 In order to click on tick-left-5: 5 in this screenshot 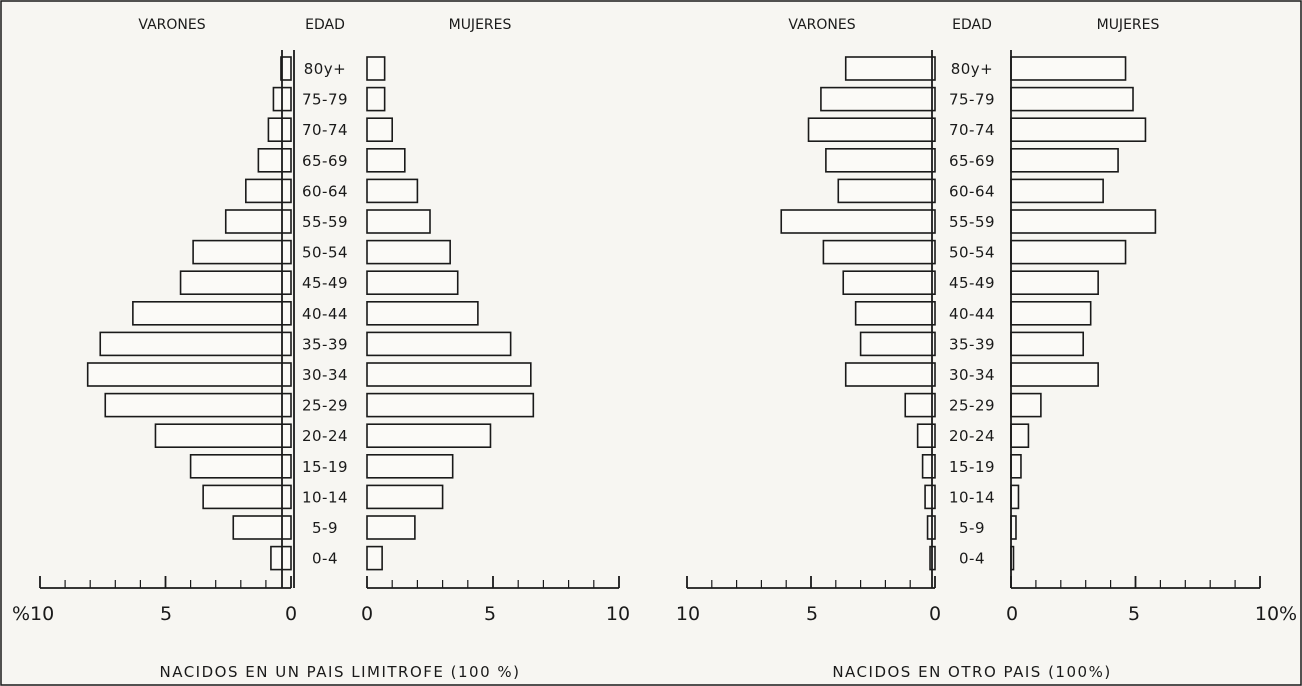, I will do `click(812, 614)`.